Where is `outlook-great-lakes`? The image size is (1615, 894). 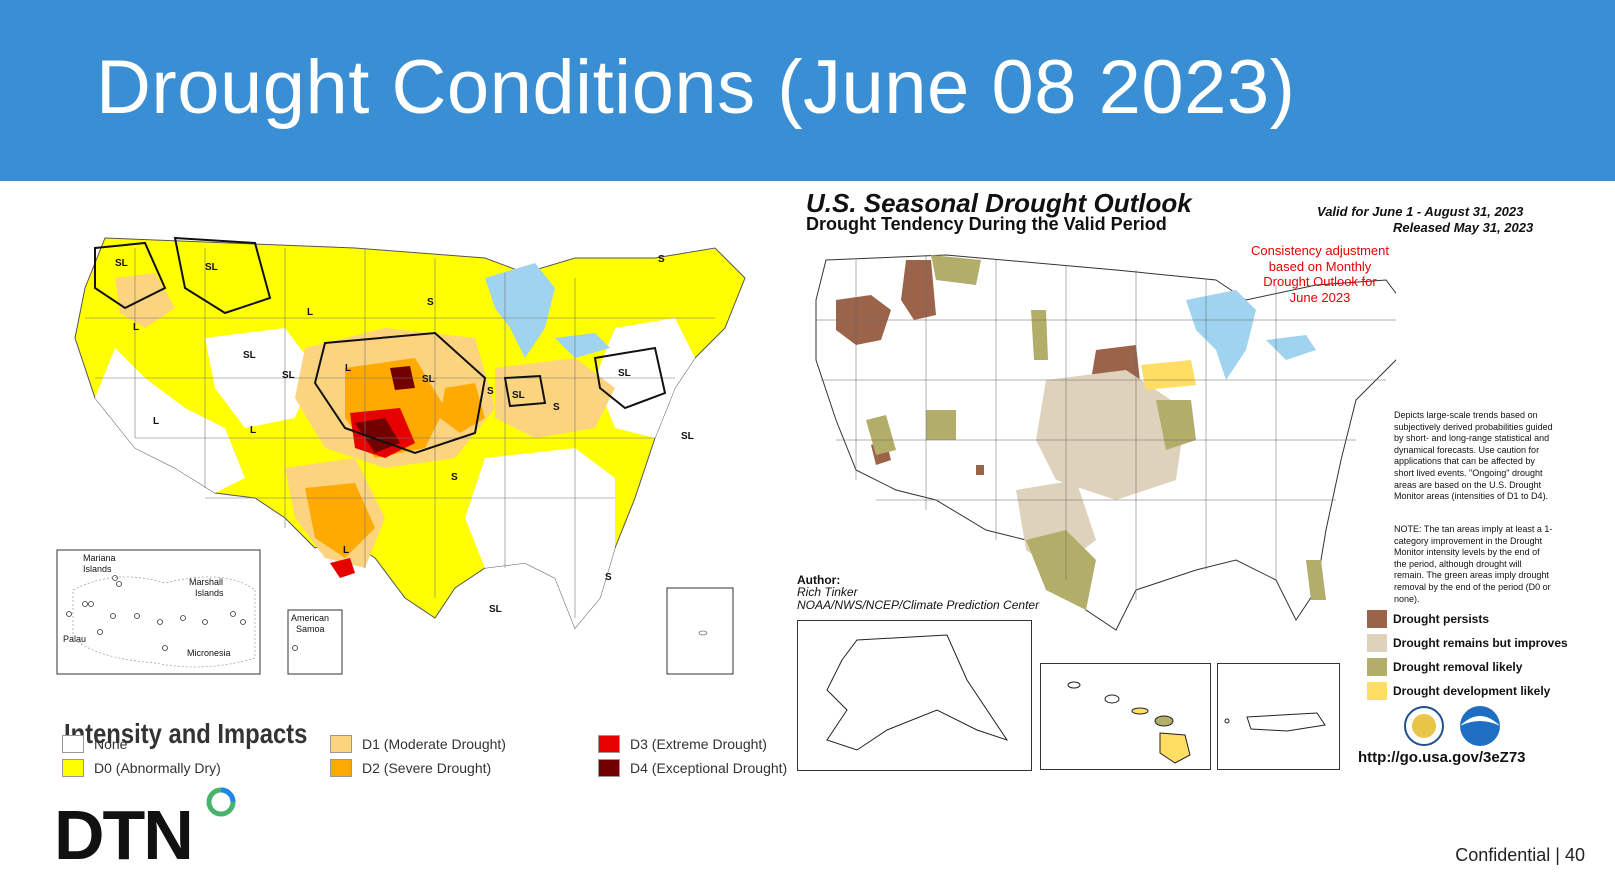 outlook-great-lakes is located at coordinates (1251, 335).